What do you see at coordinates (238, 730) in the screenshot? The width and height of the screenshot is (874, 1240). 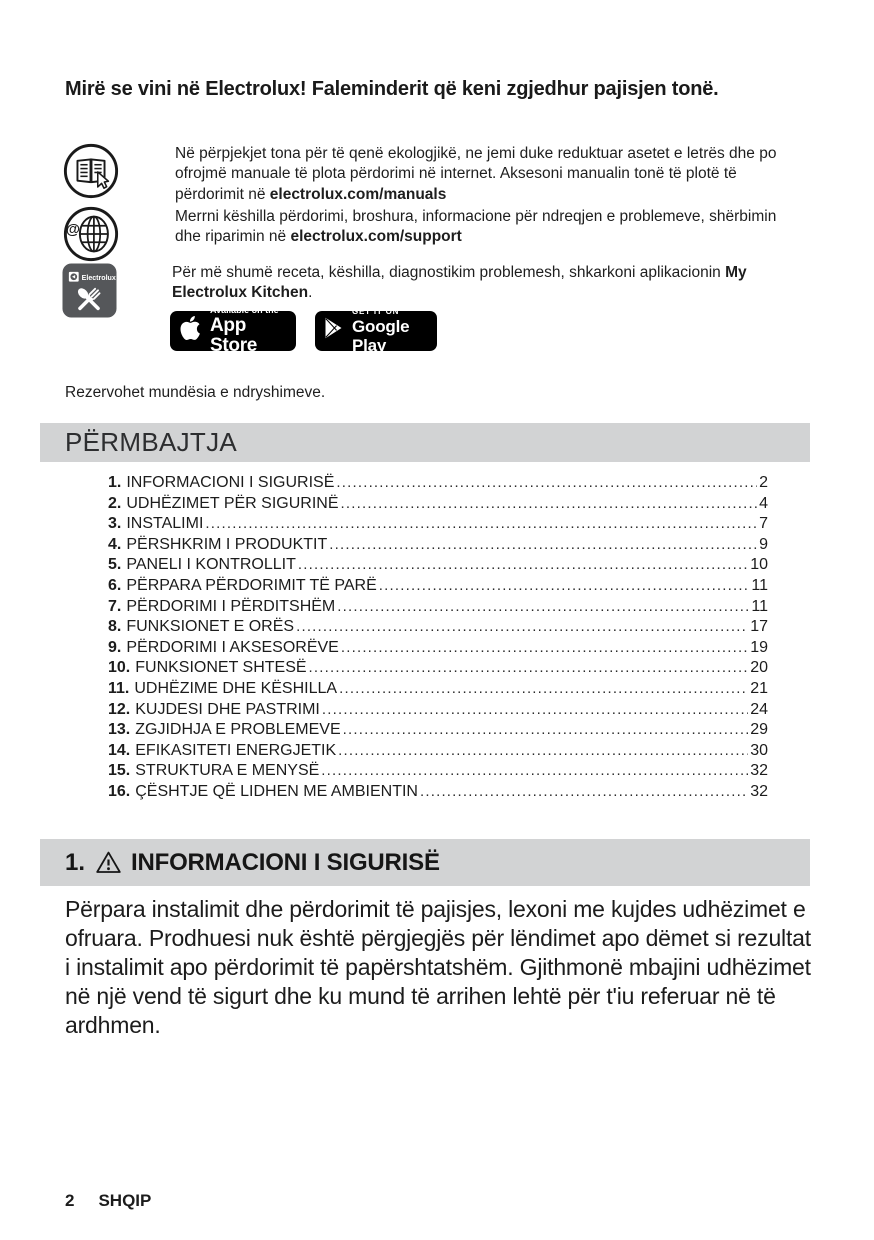 I see `toc-entry-label: ZGJIDHJA E PROBLEMEVE` at bounding box center [238, 730].